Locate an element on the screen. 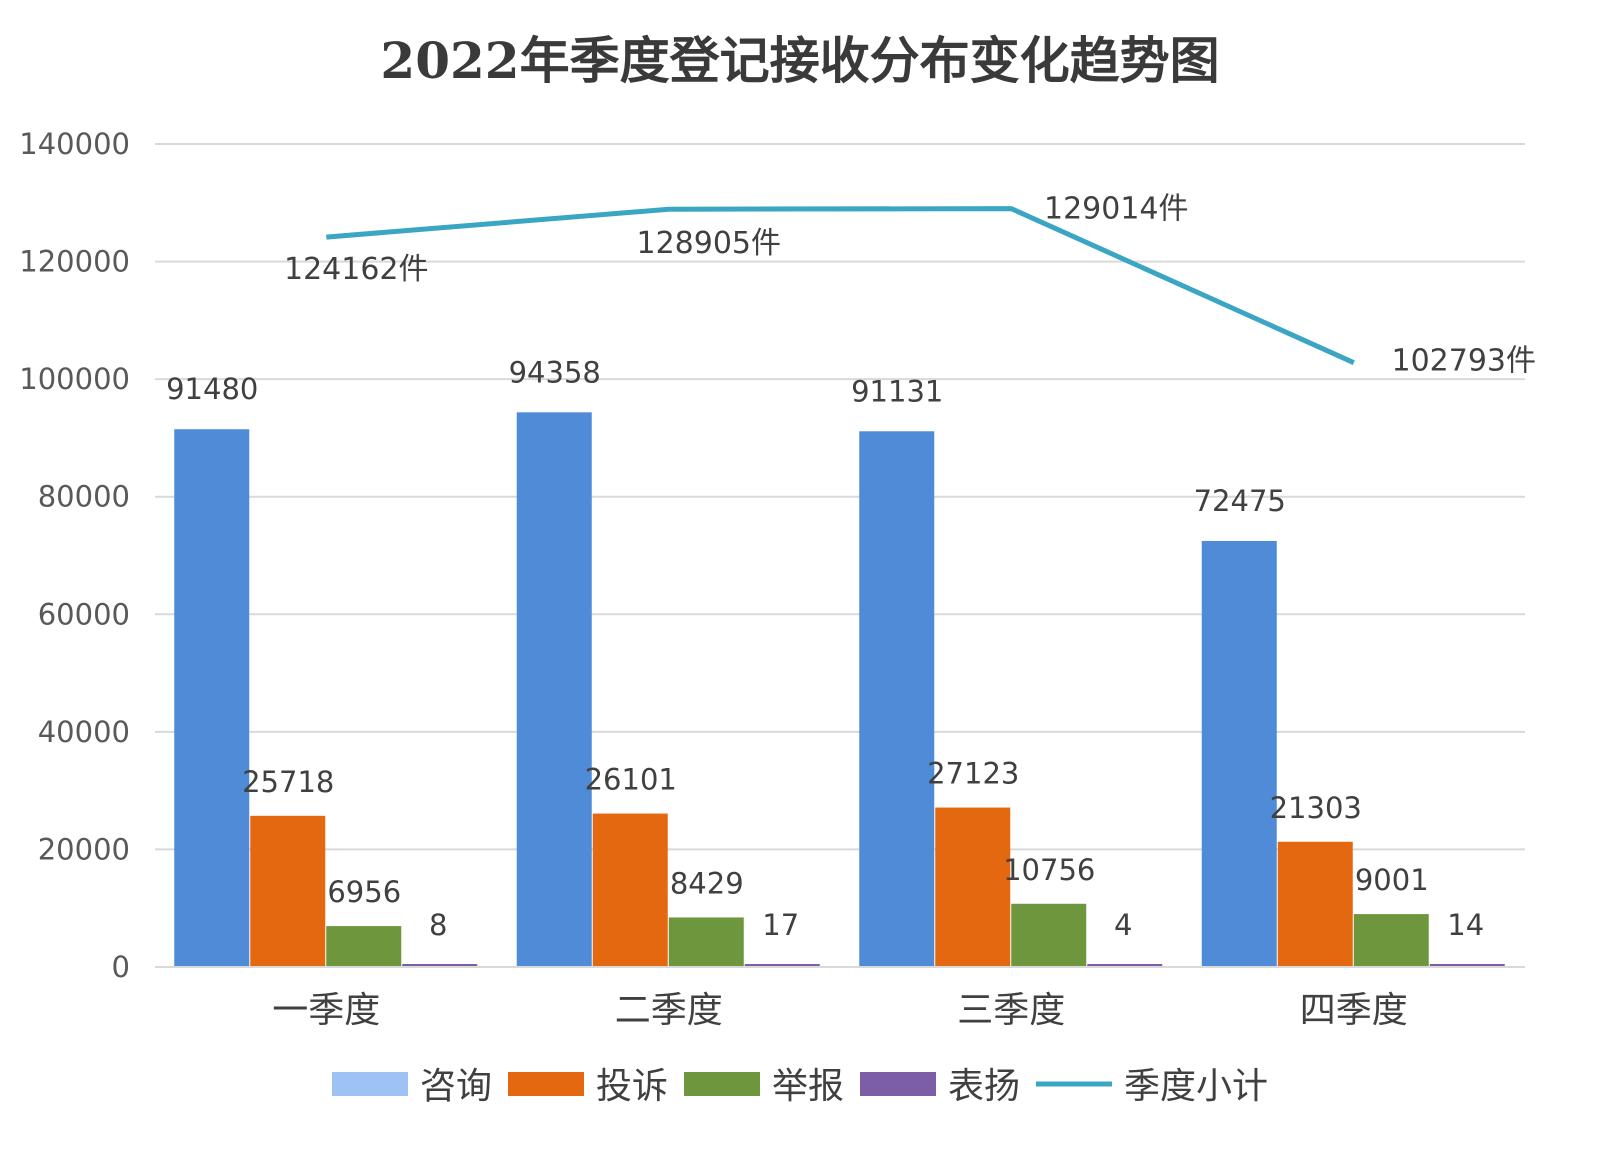 The image size is (1600, 1169). data-label: 94358 is located at coordinates (555, 372).